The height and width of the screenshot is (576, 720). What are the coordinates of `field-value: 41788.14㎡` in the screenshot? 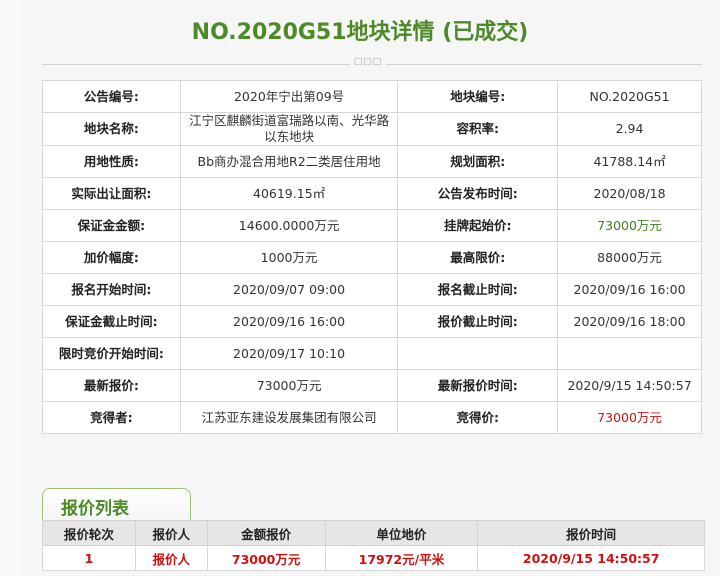 It's located at (629, 161).